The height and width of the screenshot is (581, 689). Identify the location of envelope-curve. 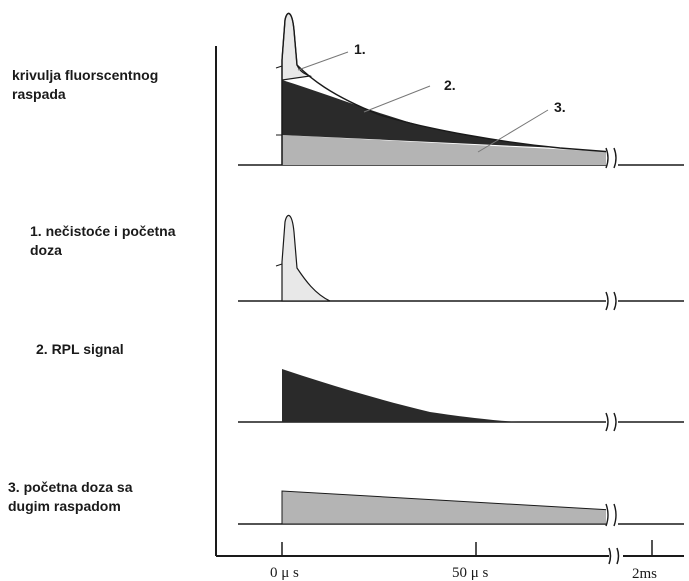
(447, 88).